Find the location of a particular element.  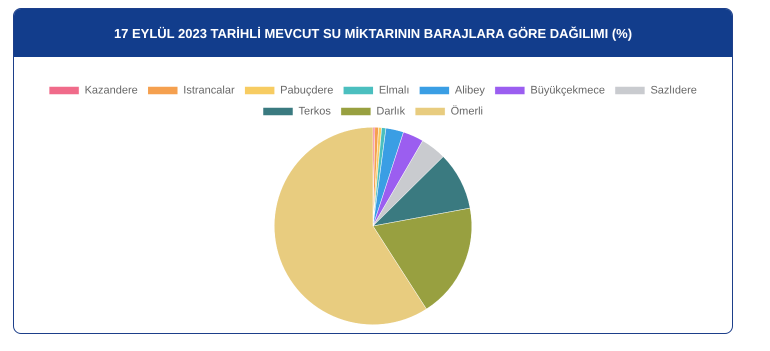

legend-label: Pabuçdere is located at coordinates (307, 90).